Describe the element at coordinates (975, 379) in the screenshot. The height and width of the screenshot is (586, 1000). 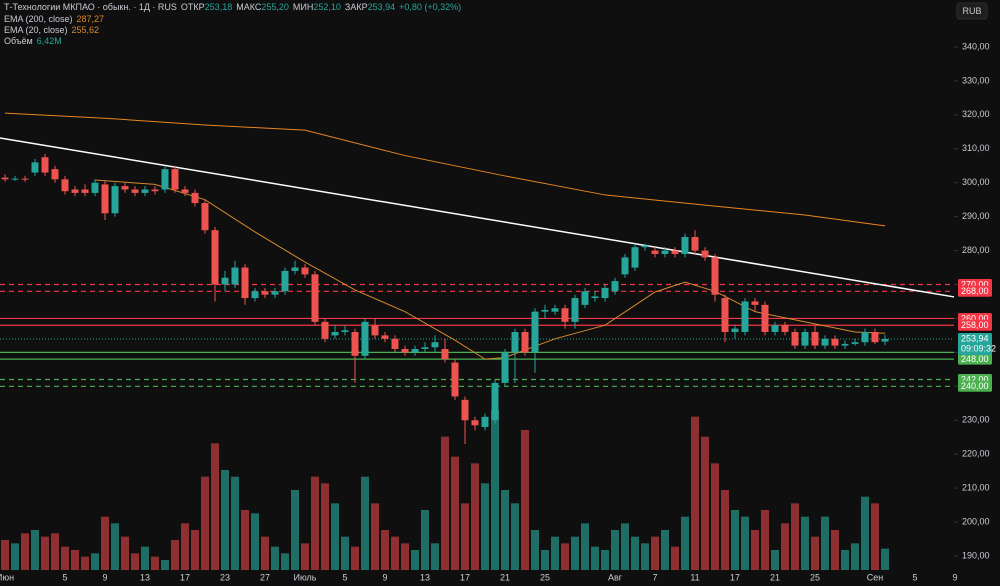
I see `level-tag-label: 242,00` at that location.